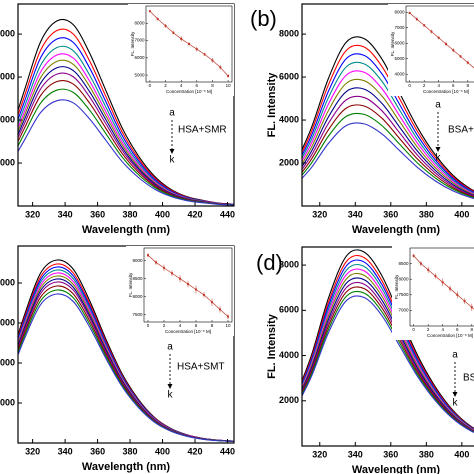 The image size is (474, 474). What do you see at coordinates (150, 85) in the screenshot?
I see `inset-x-tick-label: 0` at bounding box center [150, 85].